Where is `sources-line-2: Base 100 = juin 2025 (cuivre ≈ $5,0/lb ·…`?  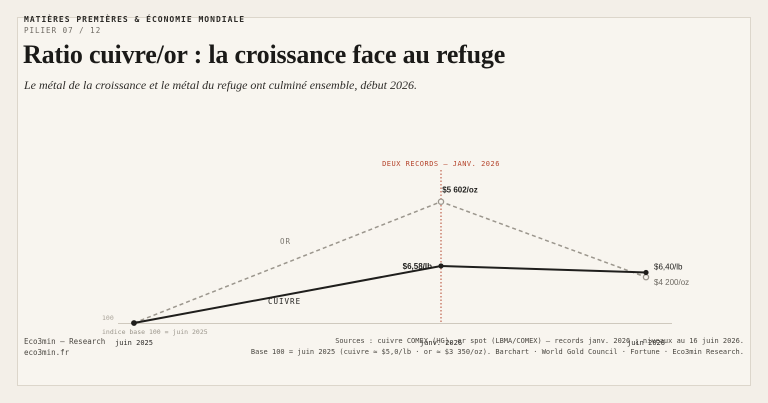 sources-line-2: Base 100 = juin 2025 (cuivre ≈ $5,0/lb ·… is located at coordinates (497, 352).